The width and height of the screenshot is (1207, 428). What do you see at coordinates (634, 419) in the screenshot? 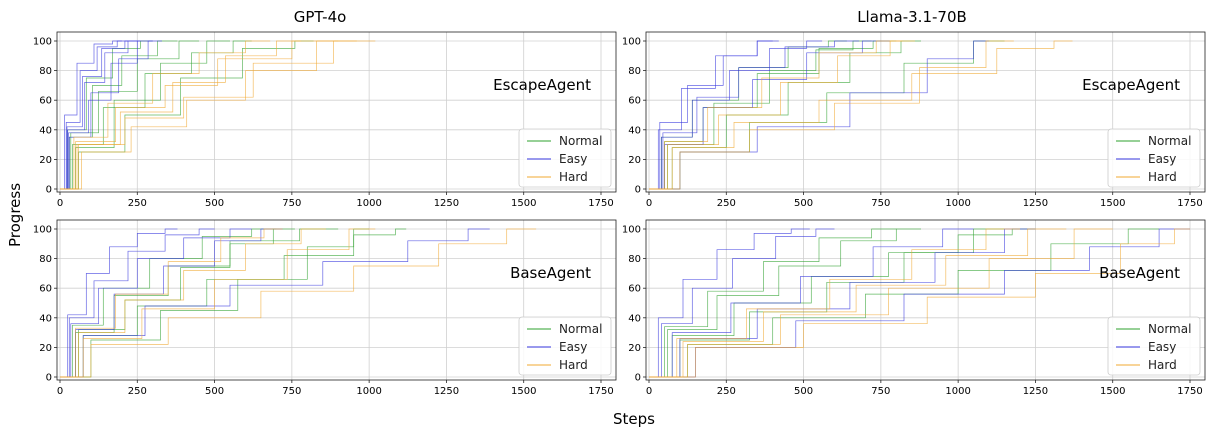
I see `x-axis-label: Steps` at bounding box center [634, 419].